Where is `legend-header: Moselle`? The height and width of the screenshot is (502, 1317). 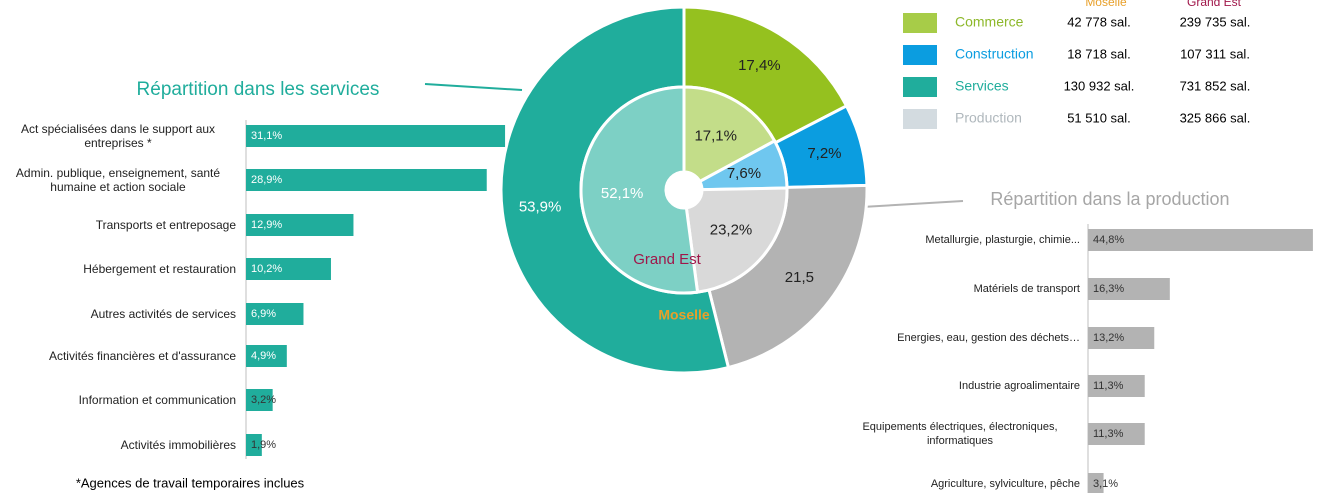
legend-header: Moselle is located at coordinates (1106, 4).